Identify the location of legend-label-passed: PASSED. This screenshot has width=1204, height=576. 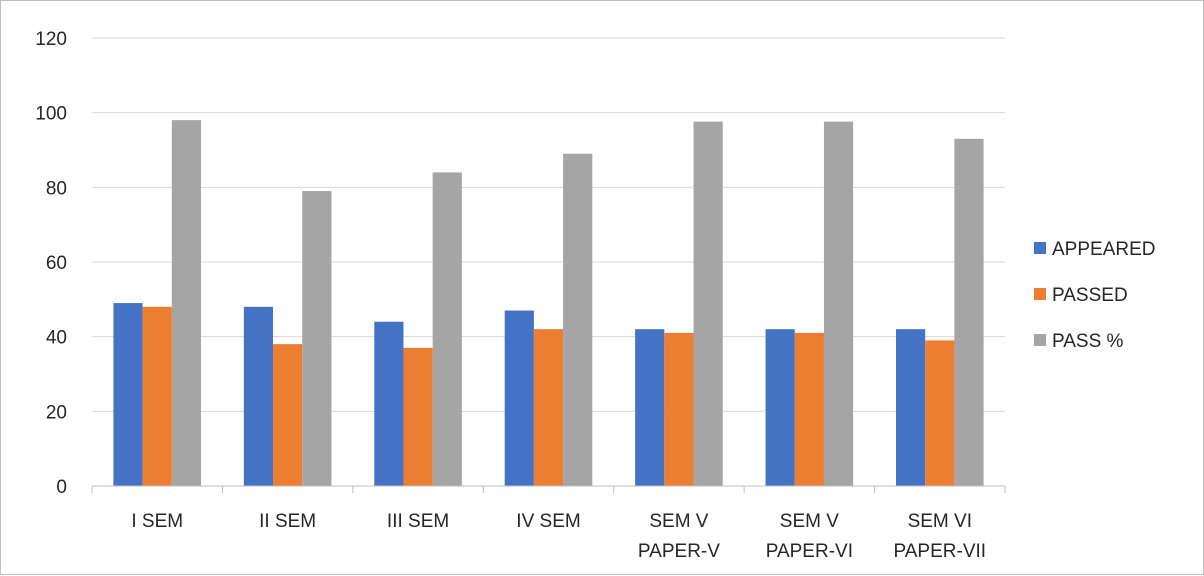
(1090, 295).